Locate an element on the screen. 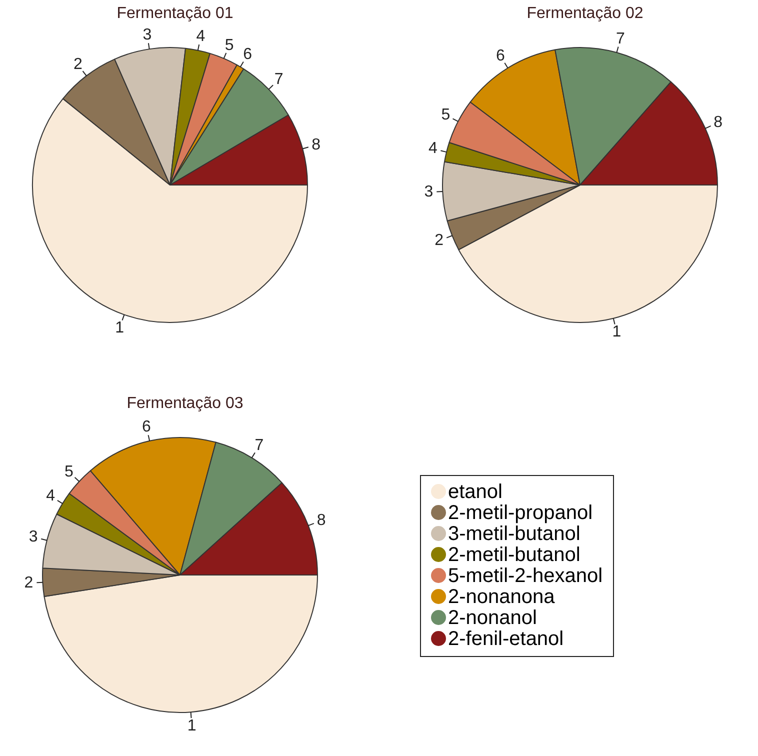  chart-title: Fermentação 03 is located at coordinates (185, 404).